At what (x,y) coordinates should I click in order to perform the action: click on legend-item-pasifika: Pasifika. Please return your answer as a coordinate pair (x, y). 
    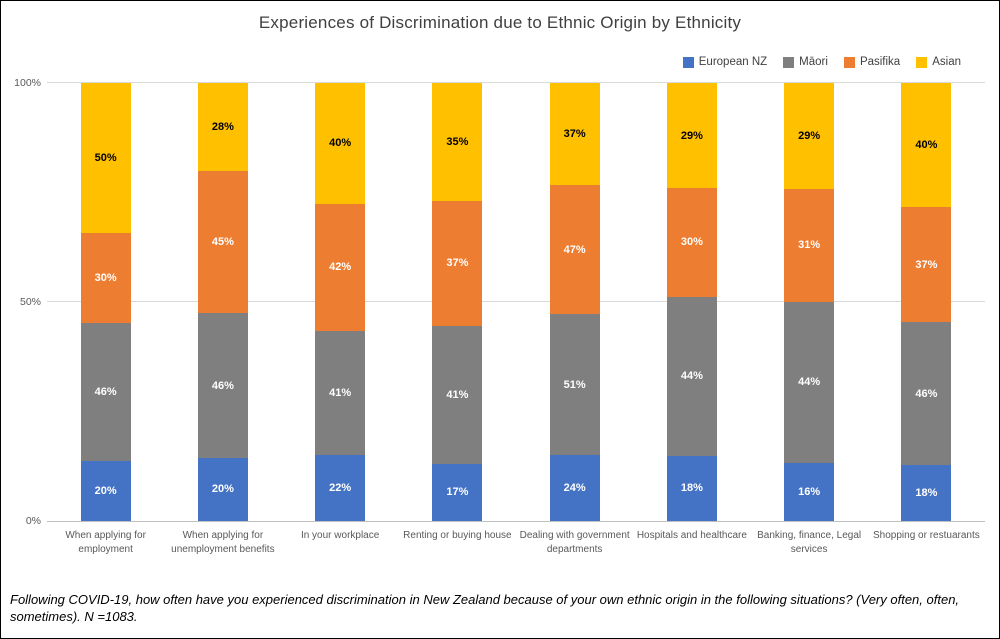
    Looking at the image, I should click on (872, 62).